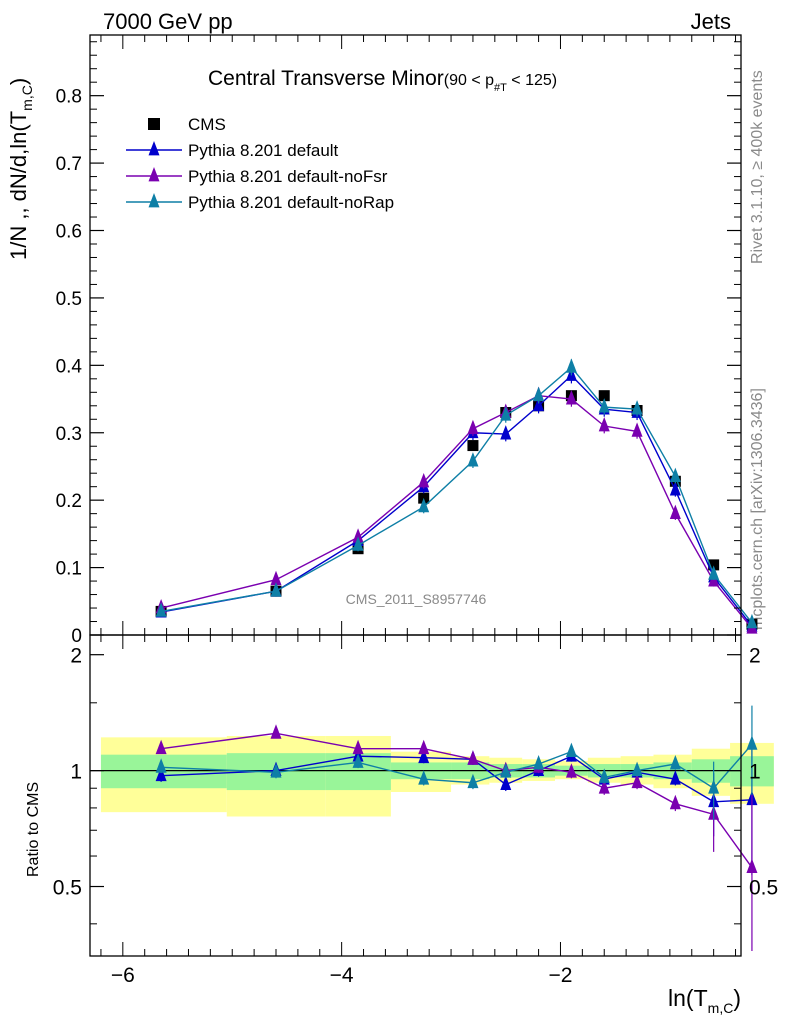 Image resolution: width=786 pixels, height=1024 pixels. I want to click on ratio-y-tick-label-right: 0.5, so click(763, 888).